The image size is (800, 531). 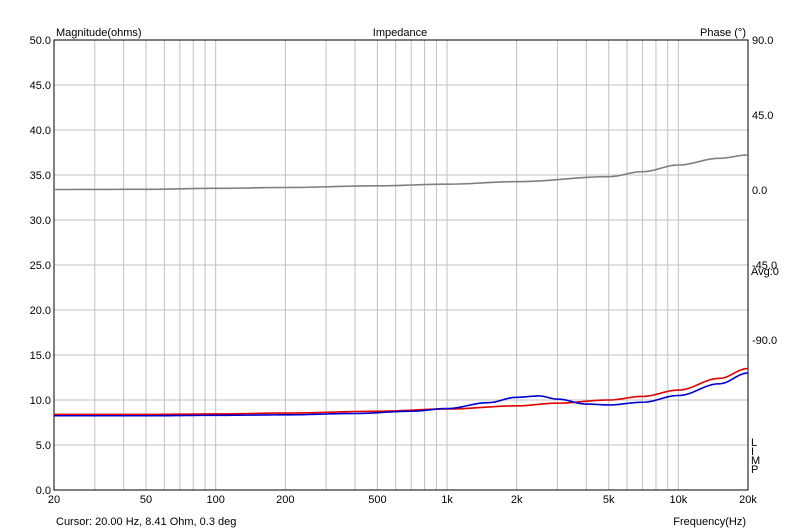 What do you see at coordinates (517, 500) in the screenshot?
I see `x-tick-label: 2k` at bounding box center [517, 500].